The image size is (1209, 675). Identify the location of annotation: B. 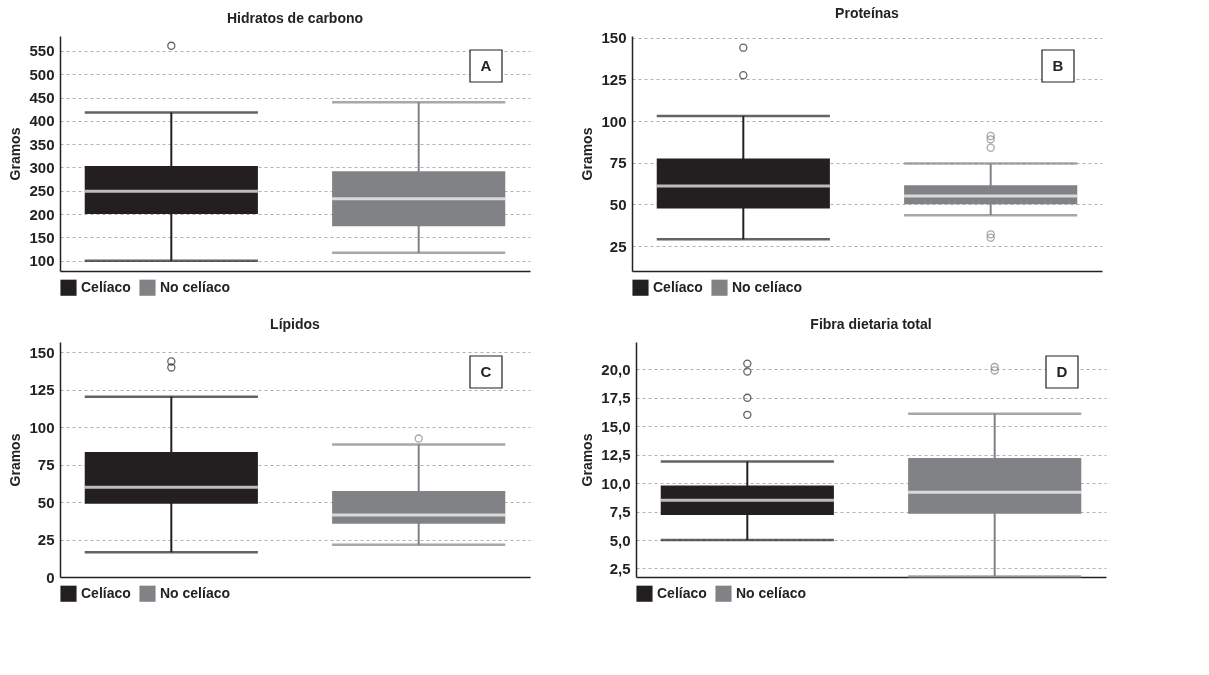
(1058, 65).